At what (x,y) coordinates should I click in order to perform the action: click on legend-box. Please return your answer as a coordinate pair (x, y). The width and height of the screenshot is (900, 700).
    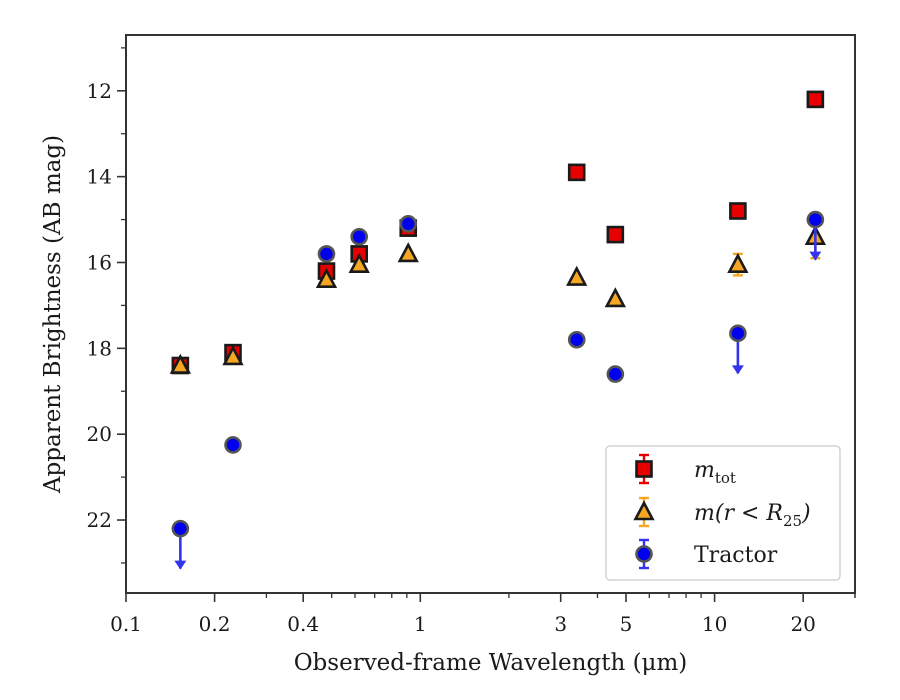
    Looking at the image, I should click on (723, 513).